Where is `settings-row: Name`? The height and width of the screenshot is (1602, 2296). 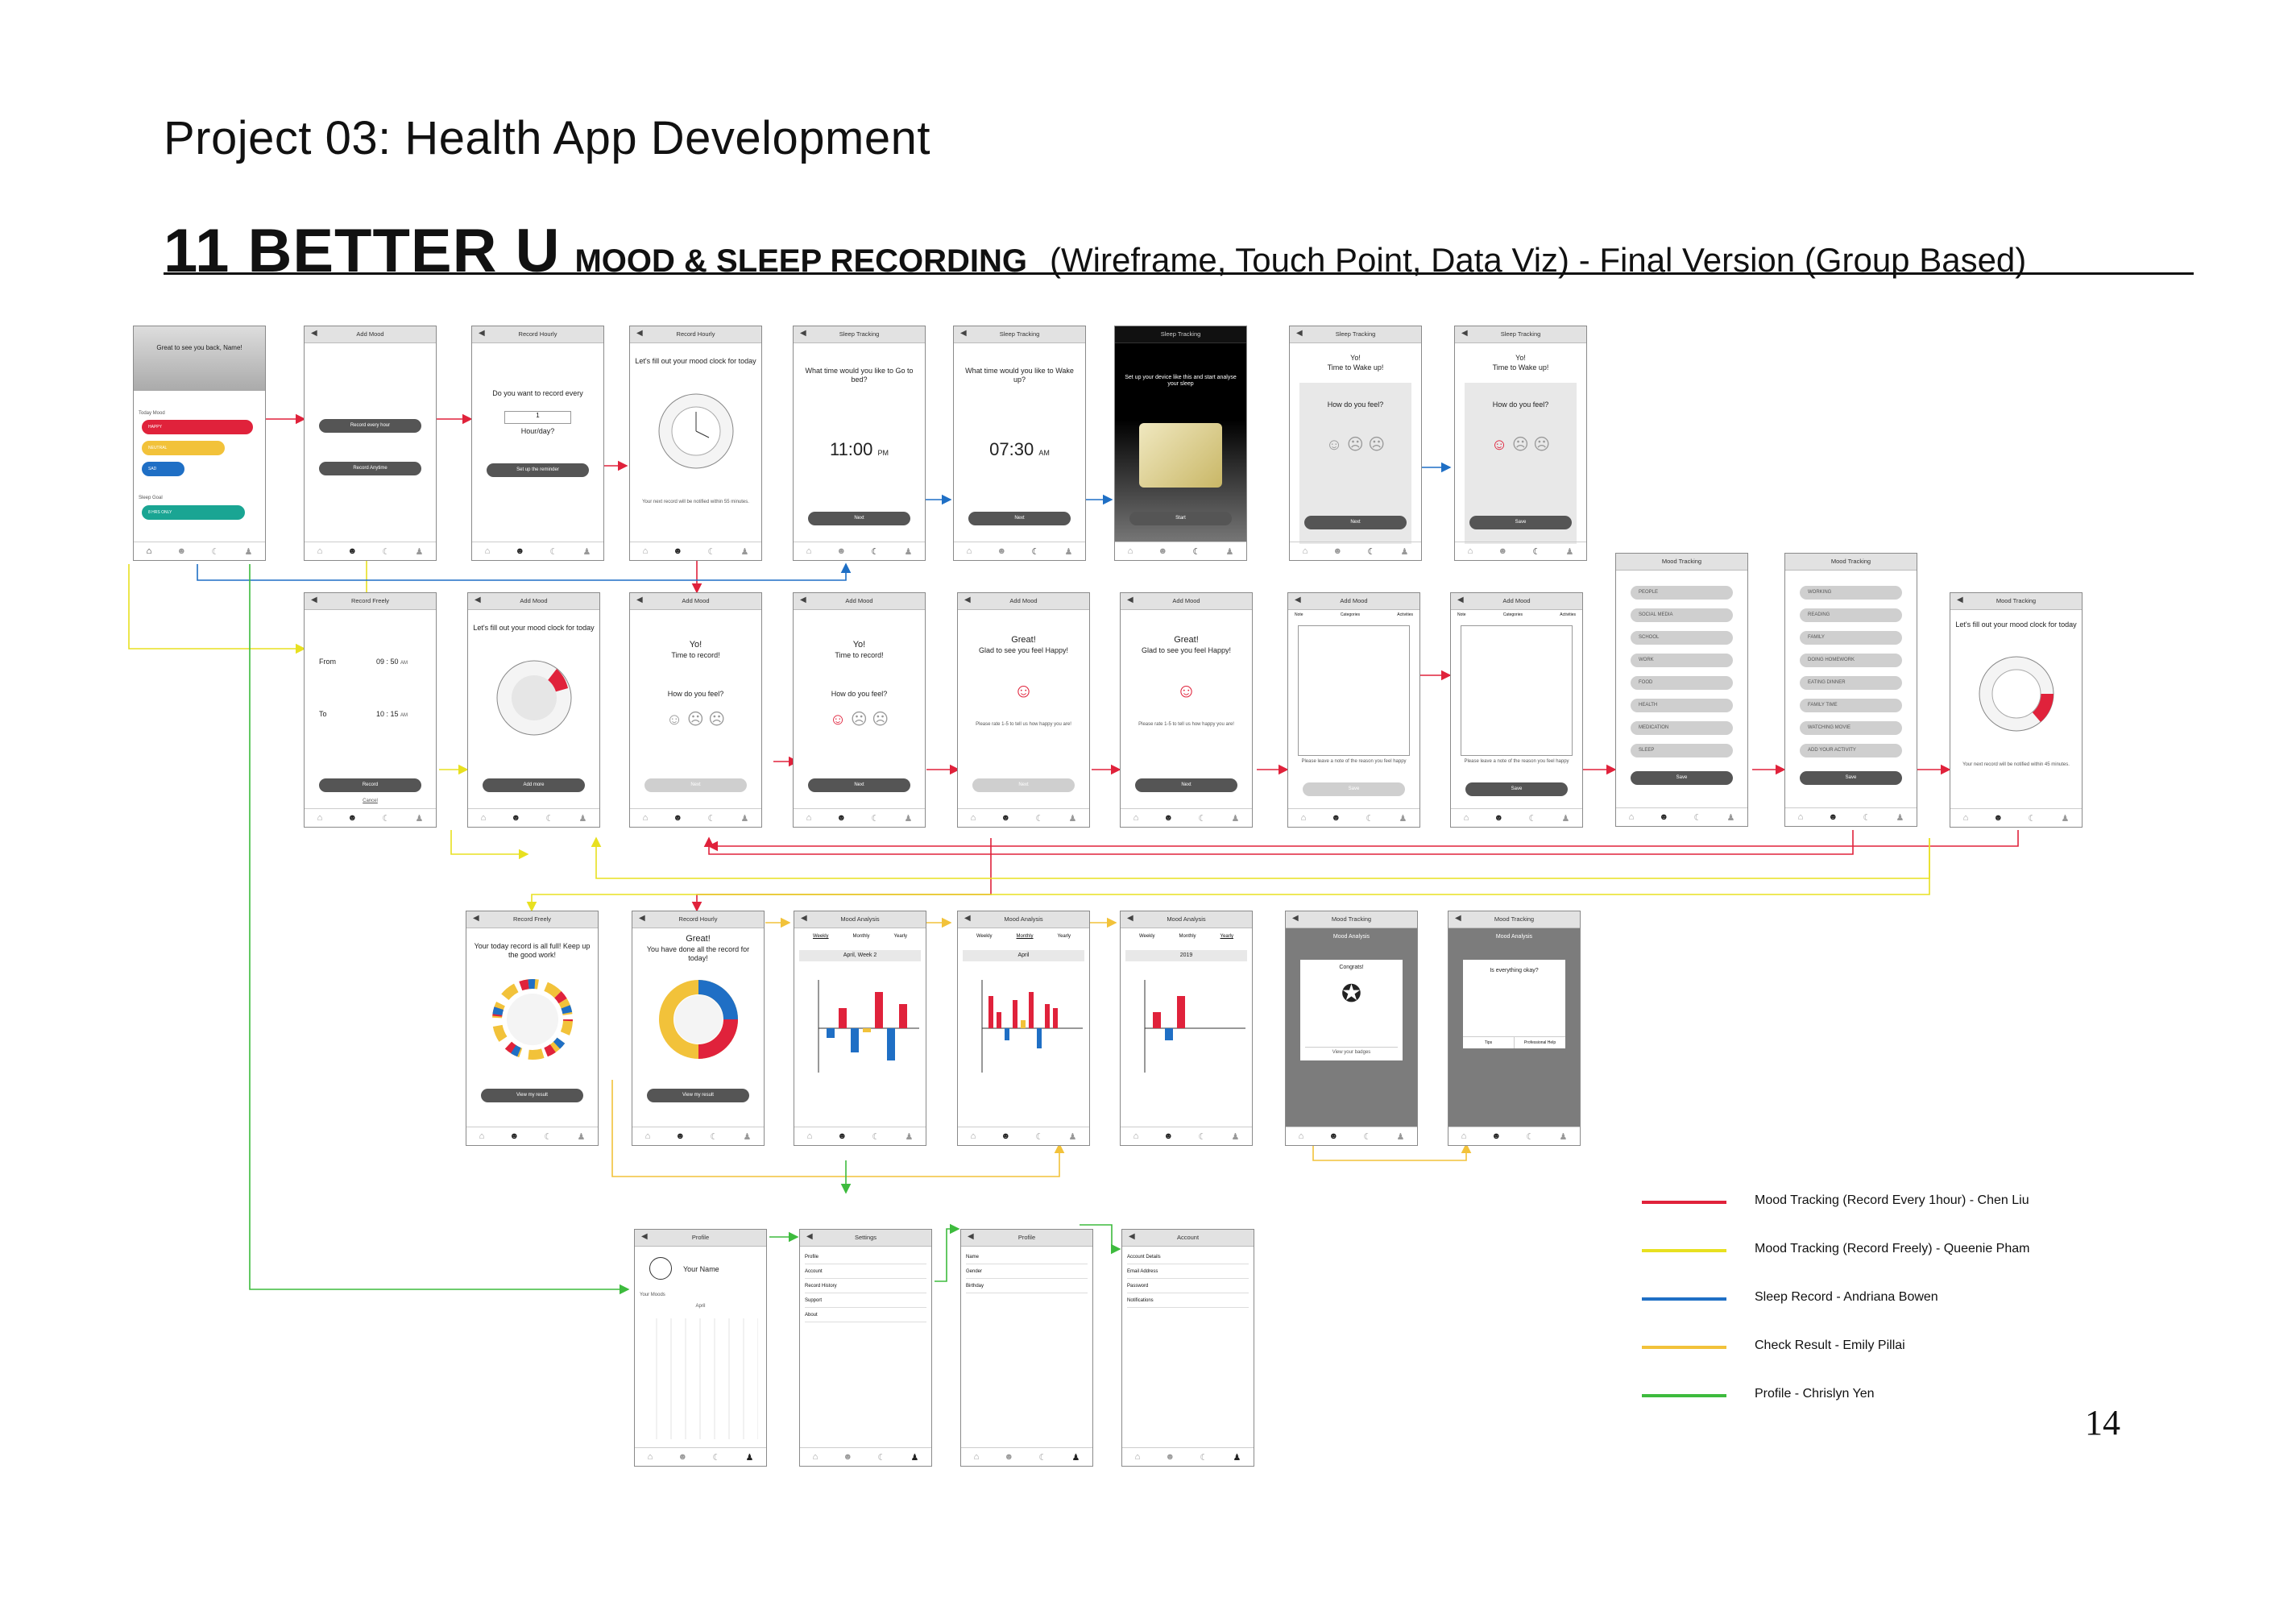 settings-row: Name is located at coordinates (1027, 1257).